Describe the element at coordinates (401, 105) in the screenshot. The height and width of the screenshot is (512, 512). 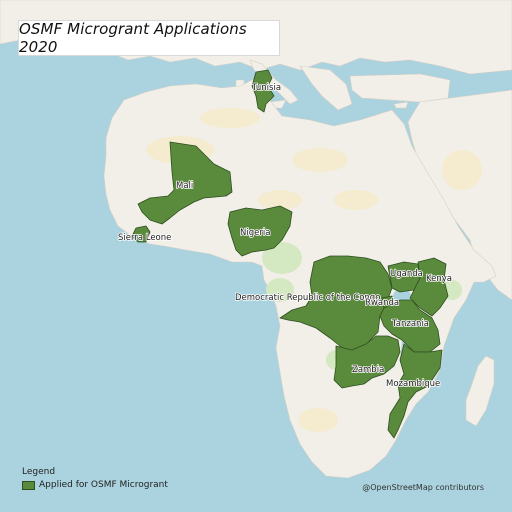
I see `cyprus` at that location.